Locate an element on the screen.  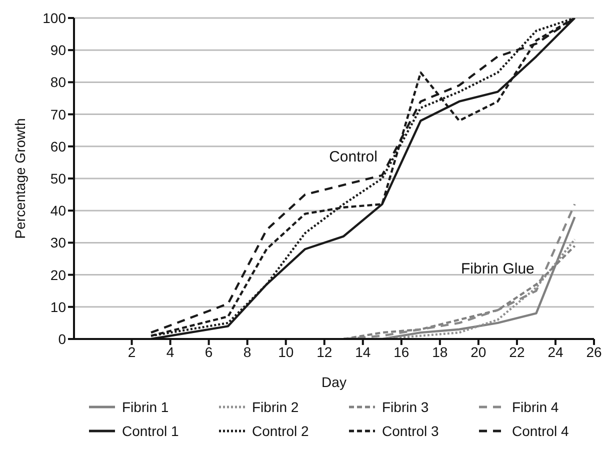
y-tick-label: 80 is located at coordinates (58, 82).